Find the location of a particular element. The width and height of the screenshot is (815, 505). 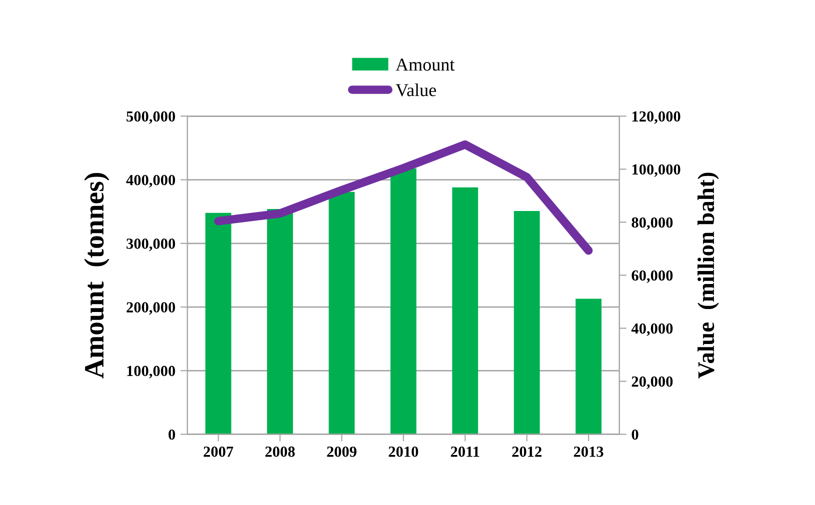

x-tick-label: 2007 is located at coordinates (219, 451).